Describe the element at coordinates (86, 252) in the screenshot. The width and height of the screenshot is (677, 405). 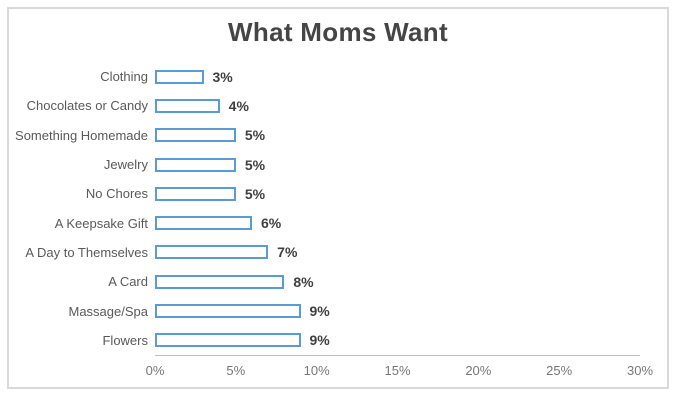
I see `category-label: A Day to Themselves` at that location.